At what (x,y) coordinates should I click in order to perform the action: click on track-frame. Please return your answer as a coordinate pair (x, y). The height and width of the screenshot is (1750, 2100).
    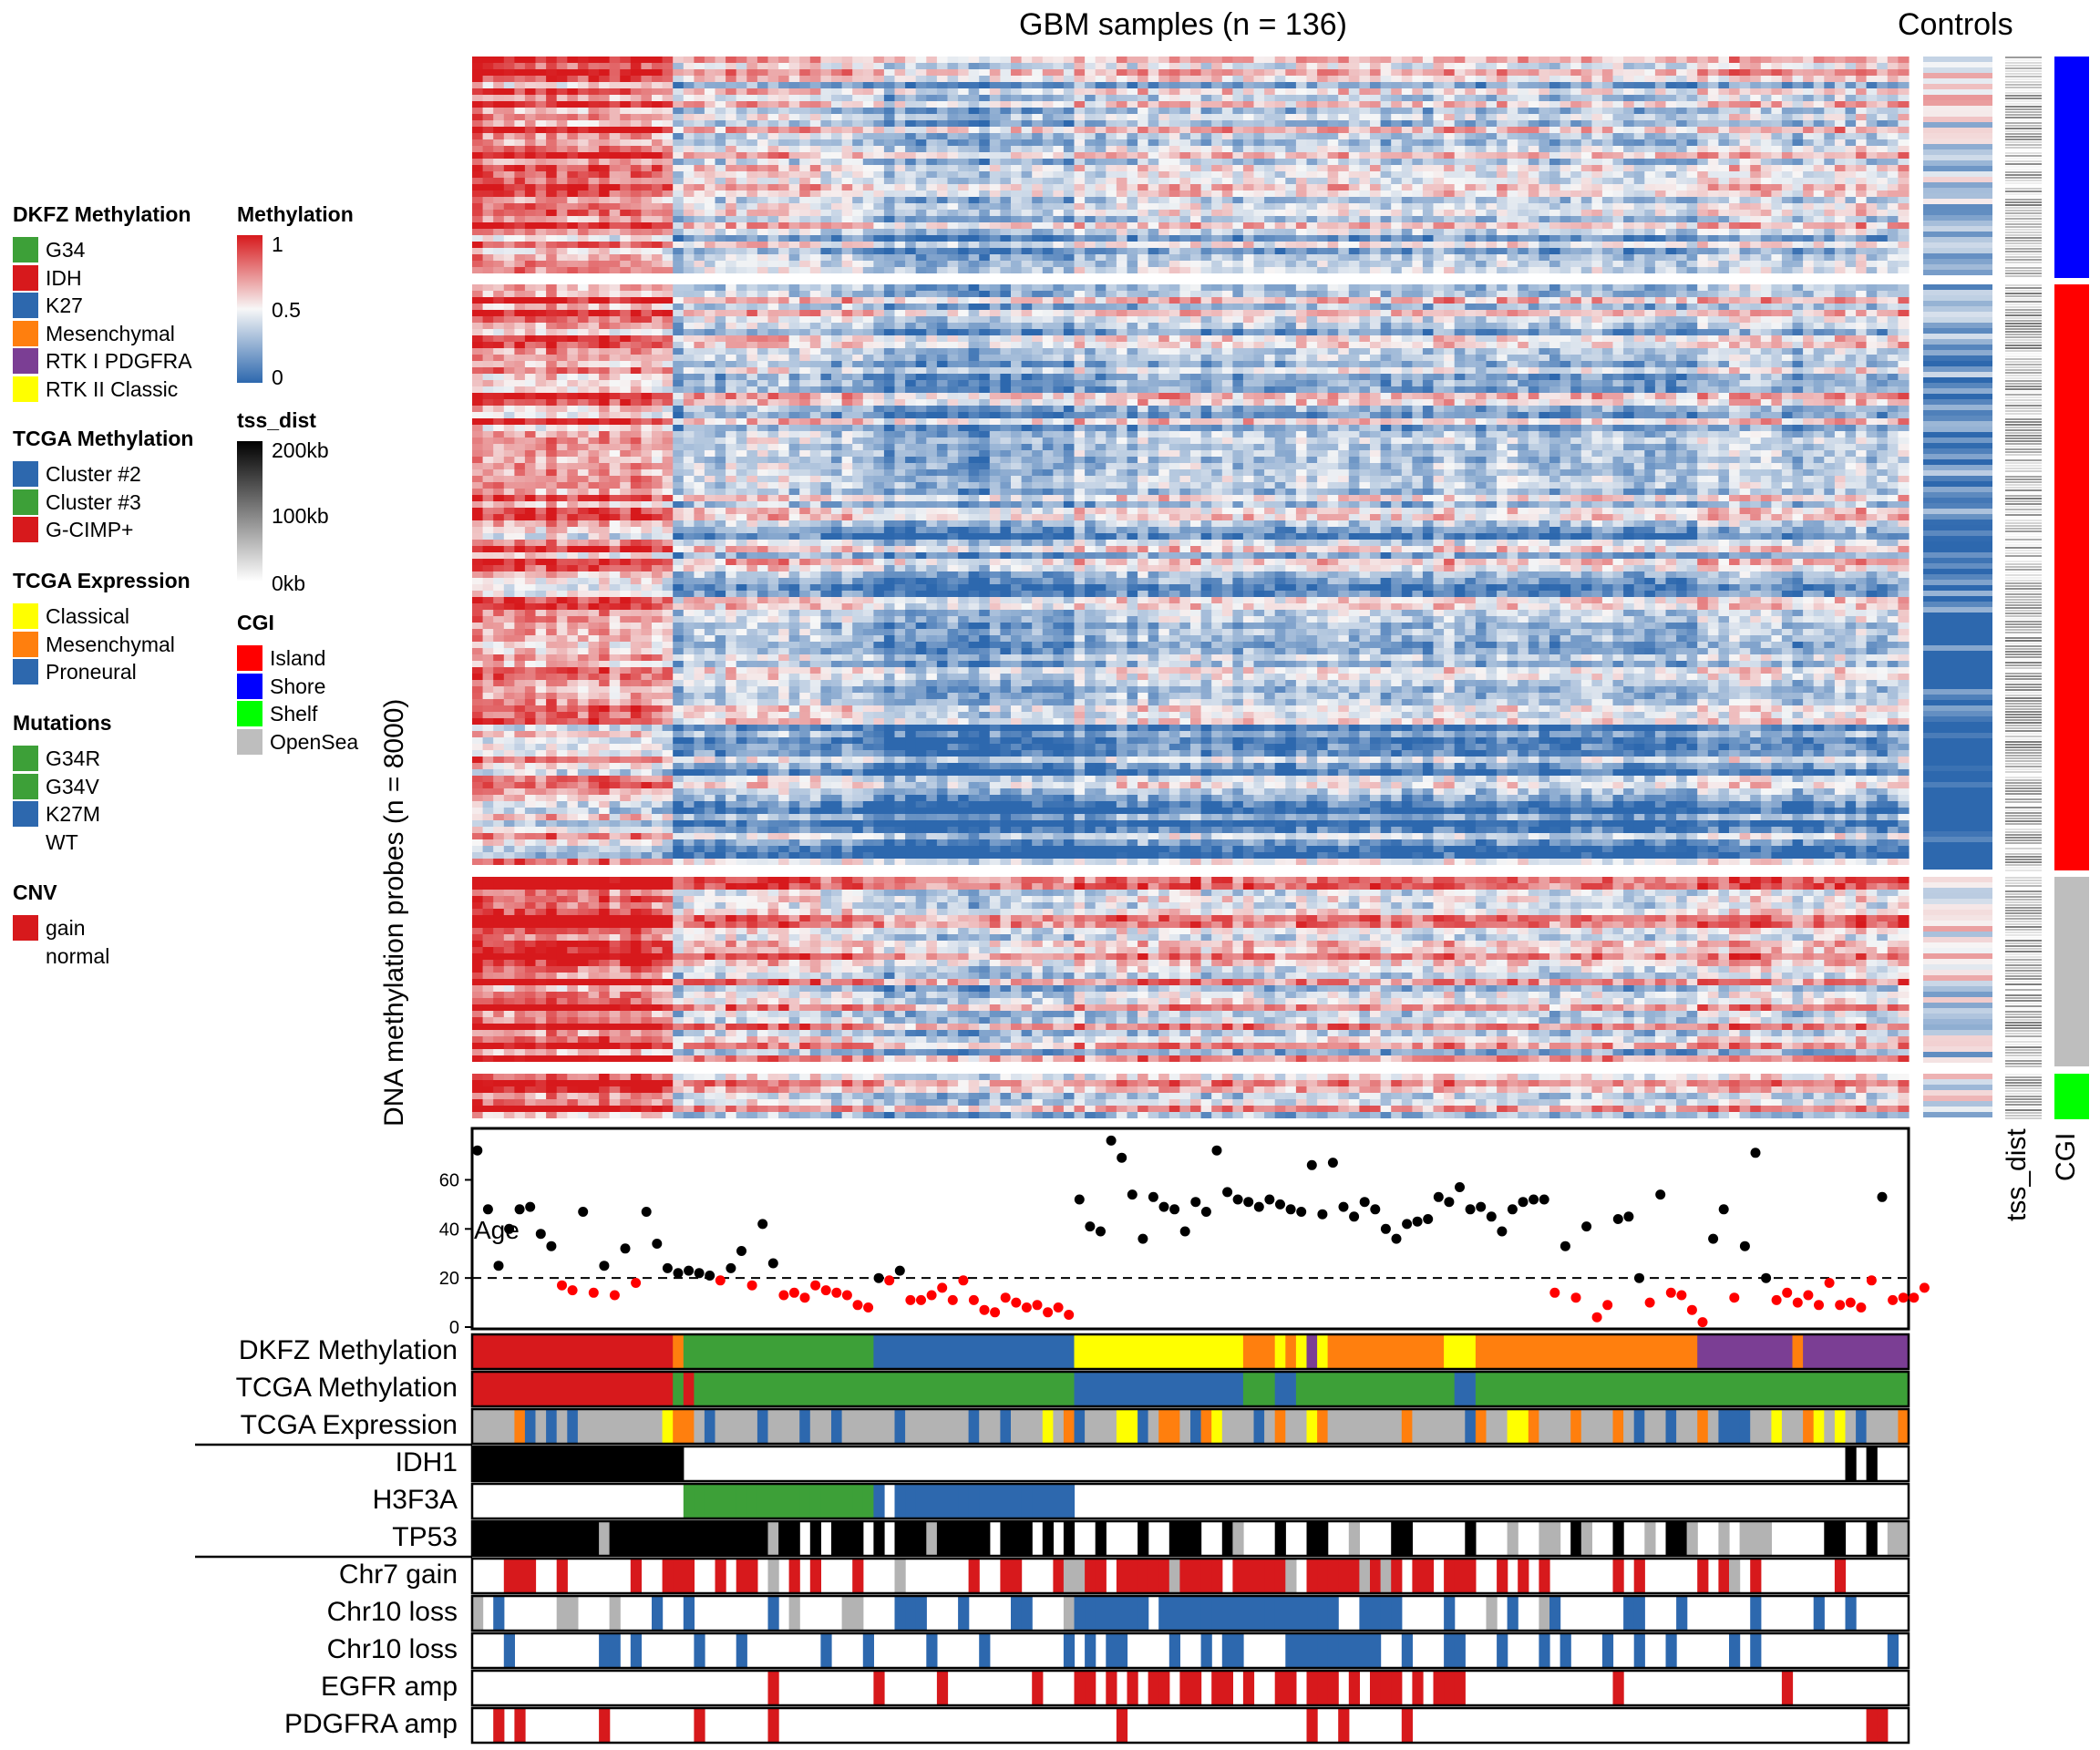
    Looking at the image, I should click on (1190, 1389).